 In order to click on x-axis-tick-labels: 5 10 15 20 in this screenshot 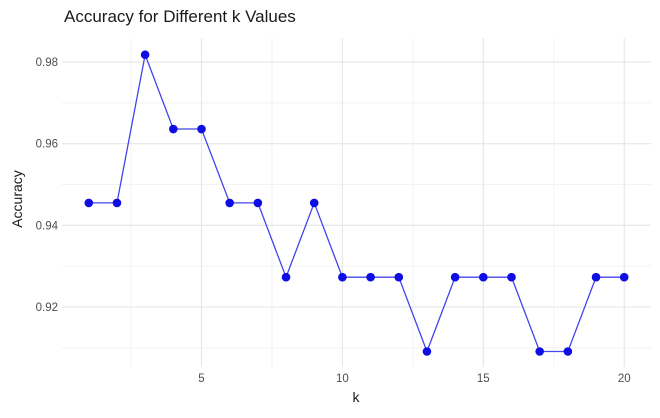, I will do `click(414, 379)`.